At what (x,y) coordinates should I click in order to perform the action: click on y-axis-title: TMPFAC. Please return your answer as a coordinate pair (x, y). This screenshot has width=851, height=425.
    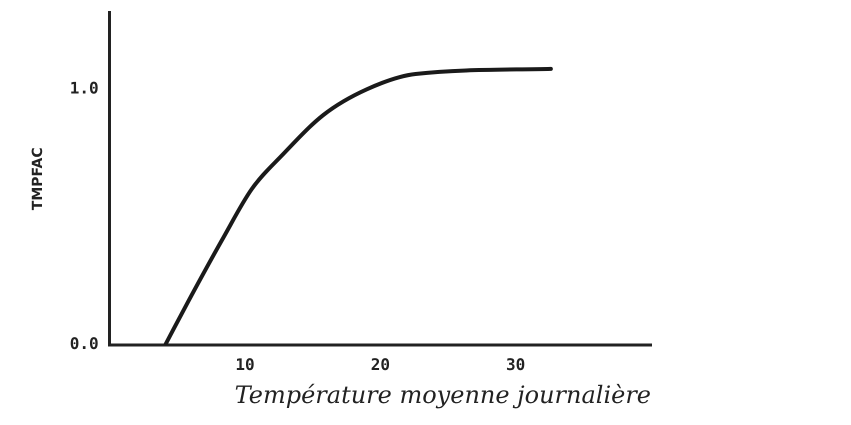
    Looking at the image, I should click on (38, 178).